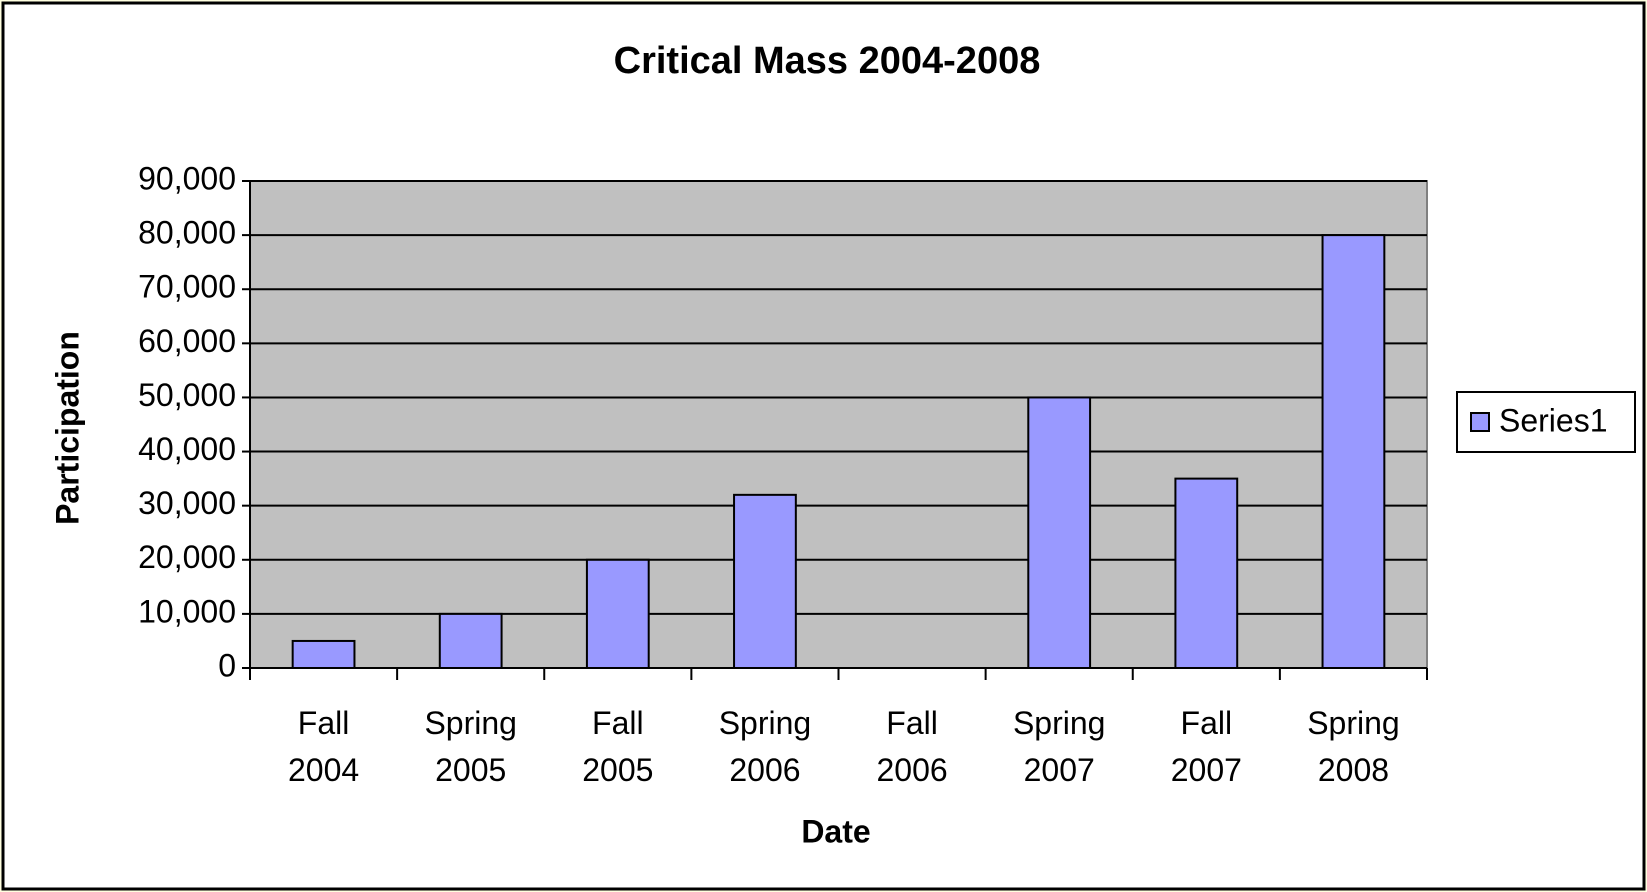  What do you see at coordinates (187, 395) in the screenshot?
I see `y-tick-label: 50,000` at bounding box center [187, 395].